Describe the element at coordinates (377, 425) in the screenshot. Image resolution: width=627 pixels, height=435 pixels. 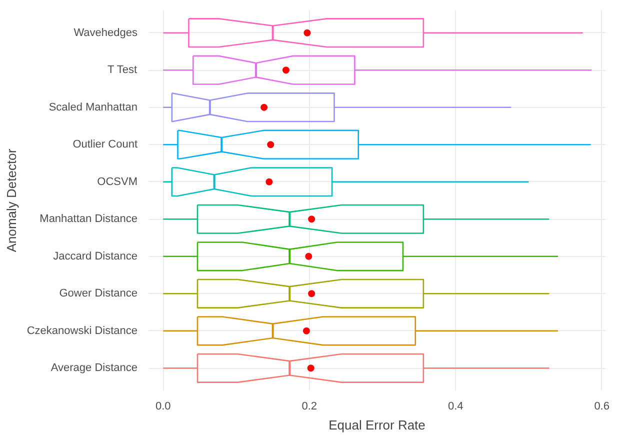
I see `x-axis-title: Equal Error Rate` at that location.